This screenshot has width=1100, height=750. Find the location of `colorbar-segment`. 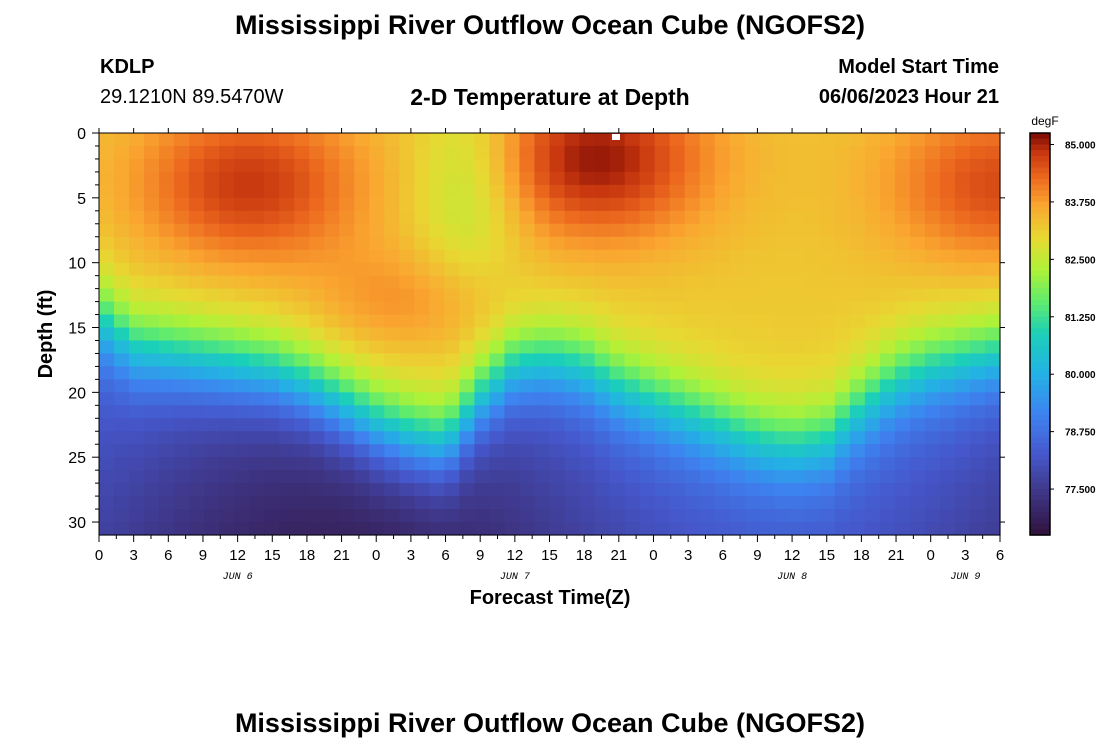

colorbar-segment is located at coordinates (1040, 503).